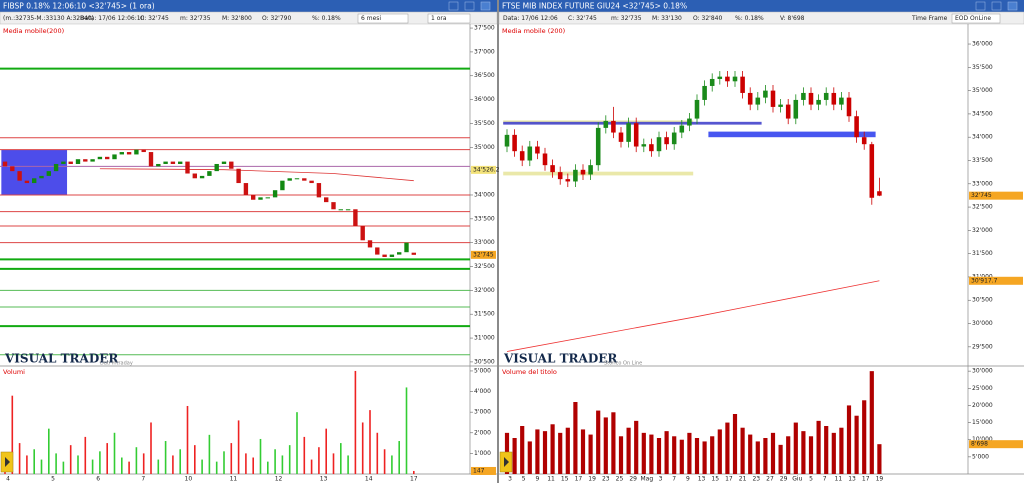 The height and width of the screenshot is (483, 1024). I want to click on logo: VISUAL TRADER, so click(560, 359).